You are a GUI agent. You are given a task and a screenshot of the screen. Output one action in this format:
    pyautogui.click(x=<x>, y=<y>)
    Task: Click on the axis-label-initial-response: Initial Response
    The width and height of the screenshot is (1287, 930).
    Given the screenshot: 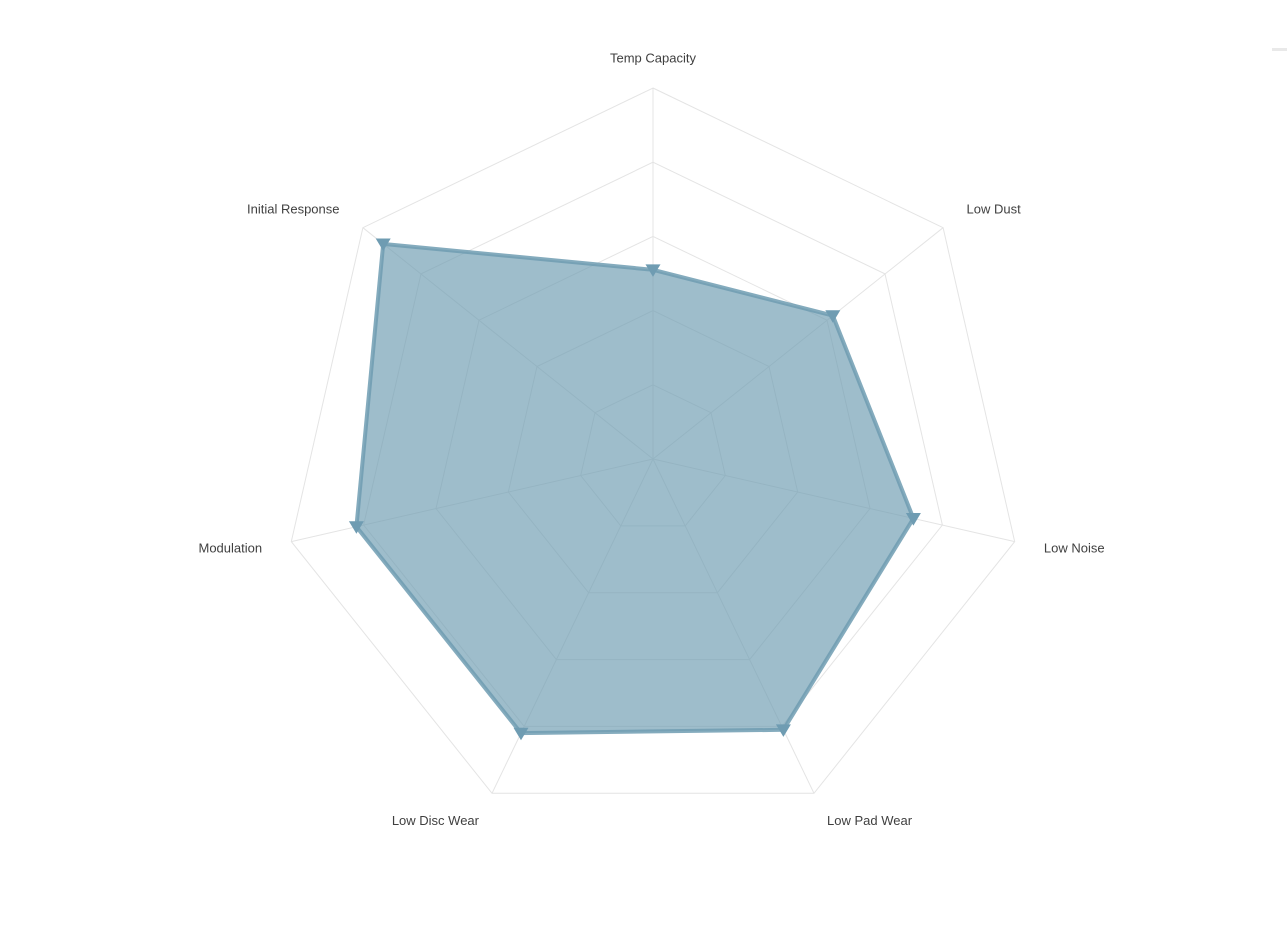 What is the action you would take?
    pyautogui.click(x=293, y=209)
    